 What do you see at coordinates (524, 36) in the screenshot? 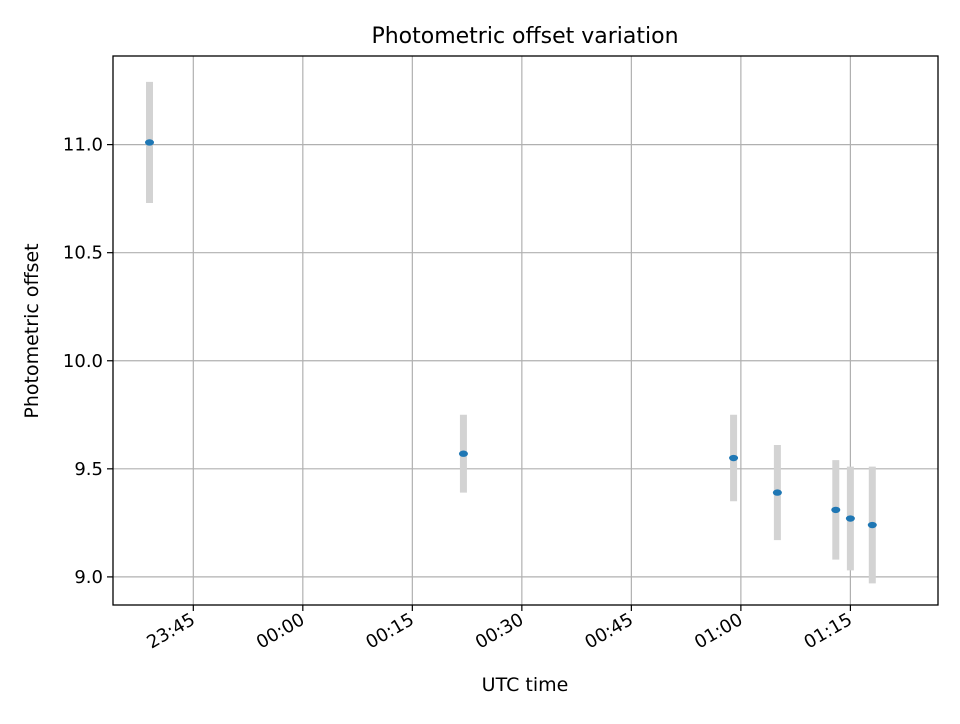
I see `chart-title: Photometric offset variation` at bounding box center [524, 36].